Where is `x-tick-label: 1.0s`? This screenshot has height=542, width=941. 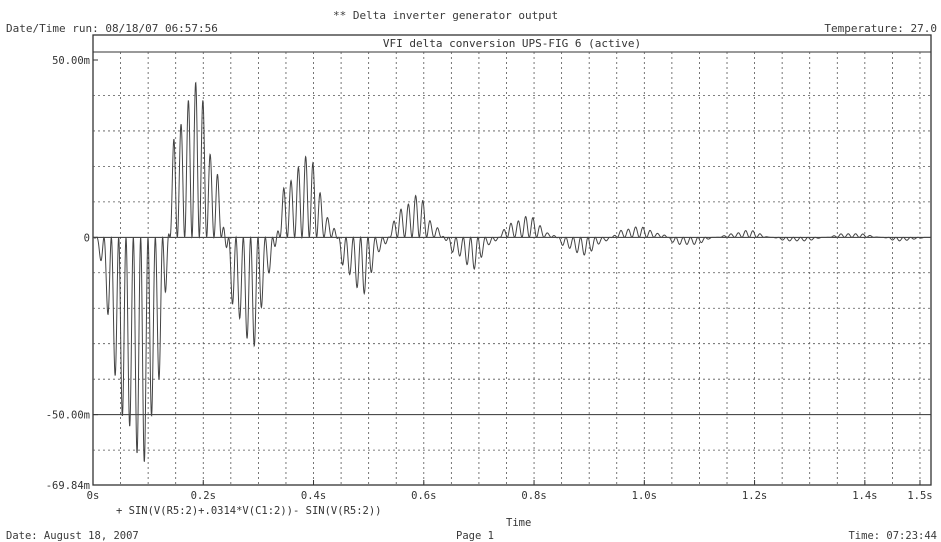 x-tick-label: 1.0s is located at coordinates (644, 496).